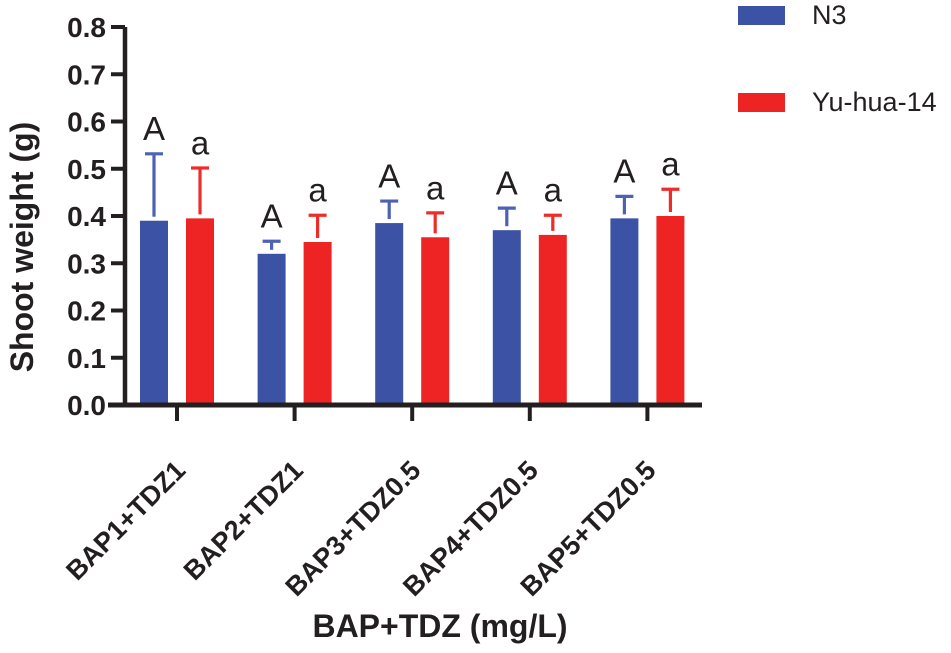 The width and height of the screenshot is (951, 653). Describe the element at coordinates (86, 122) in the screenshot. I see `y-tick-label: 0.6` at that location.